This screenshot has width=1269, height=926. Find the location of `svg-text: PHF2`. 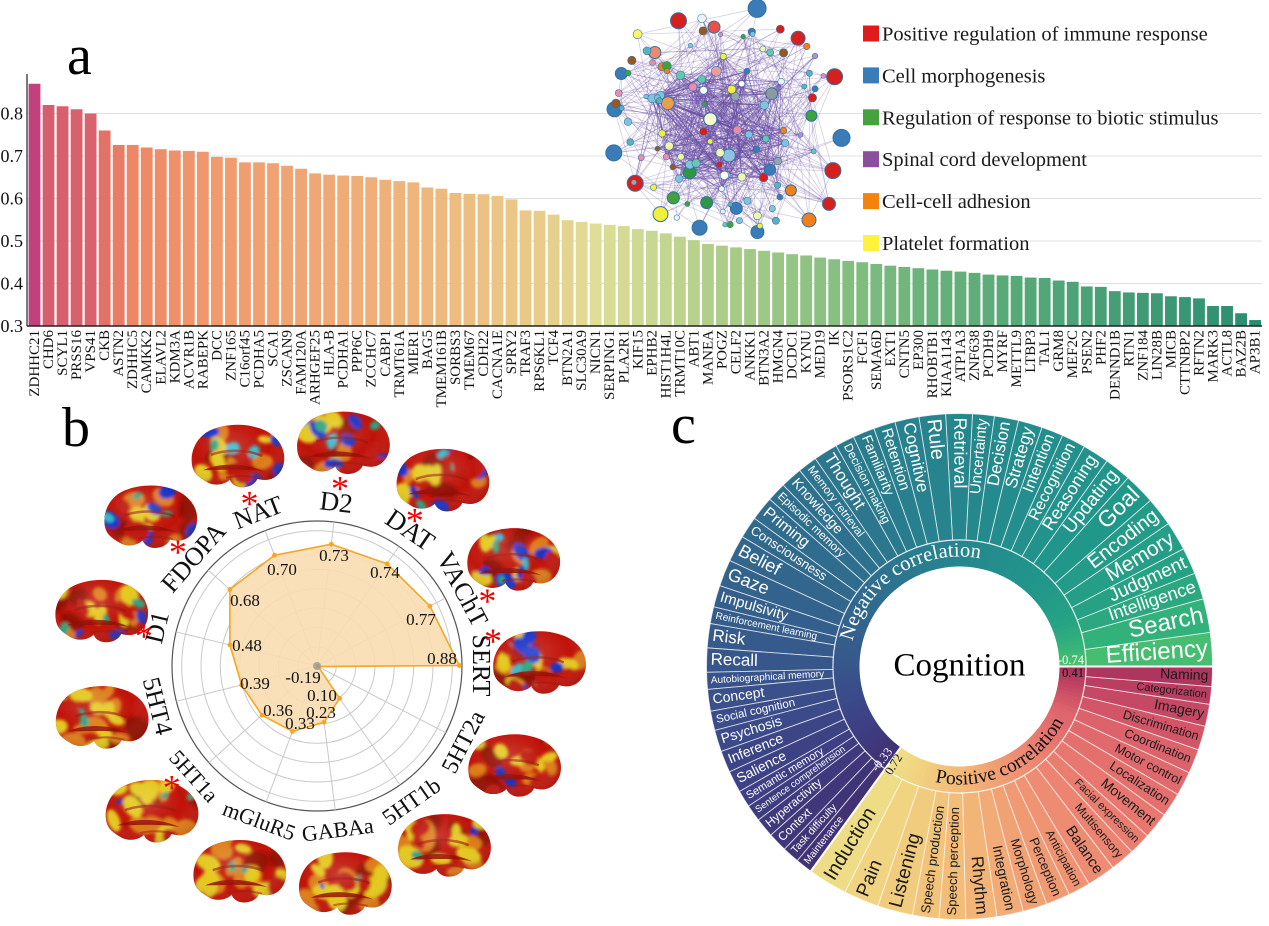

svg-text: PHF2 is located at coordinates (1101, 347).